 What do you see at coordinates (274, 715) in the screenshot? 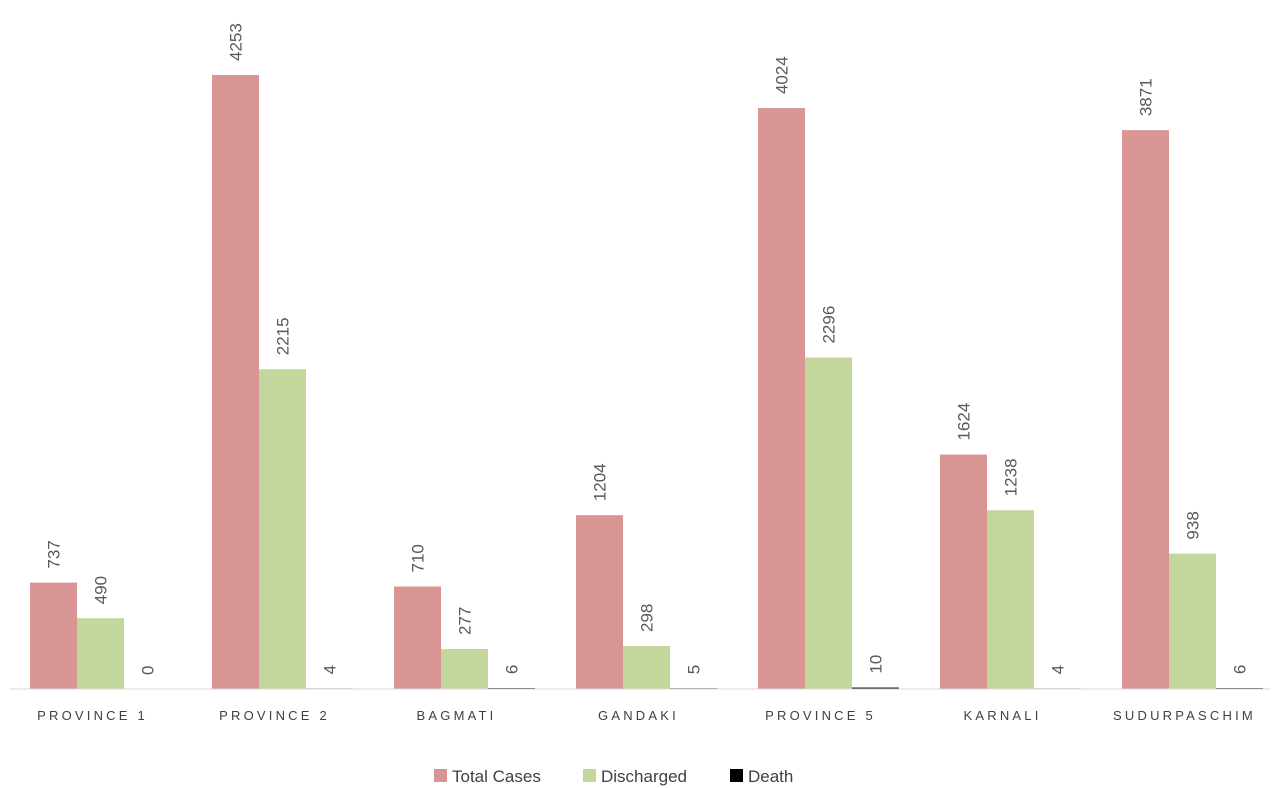
I see `category-label: PROVINCE 2` at bounding box center [274, 715].